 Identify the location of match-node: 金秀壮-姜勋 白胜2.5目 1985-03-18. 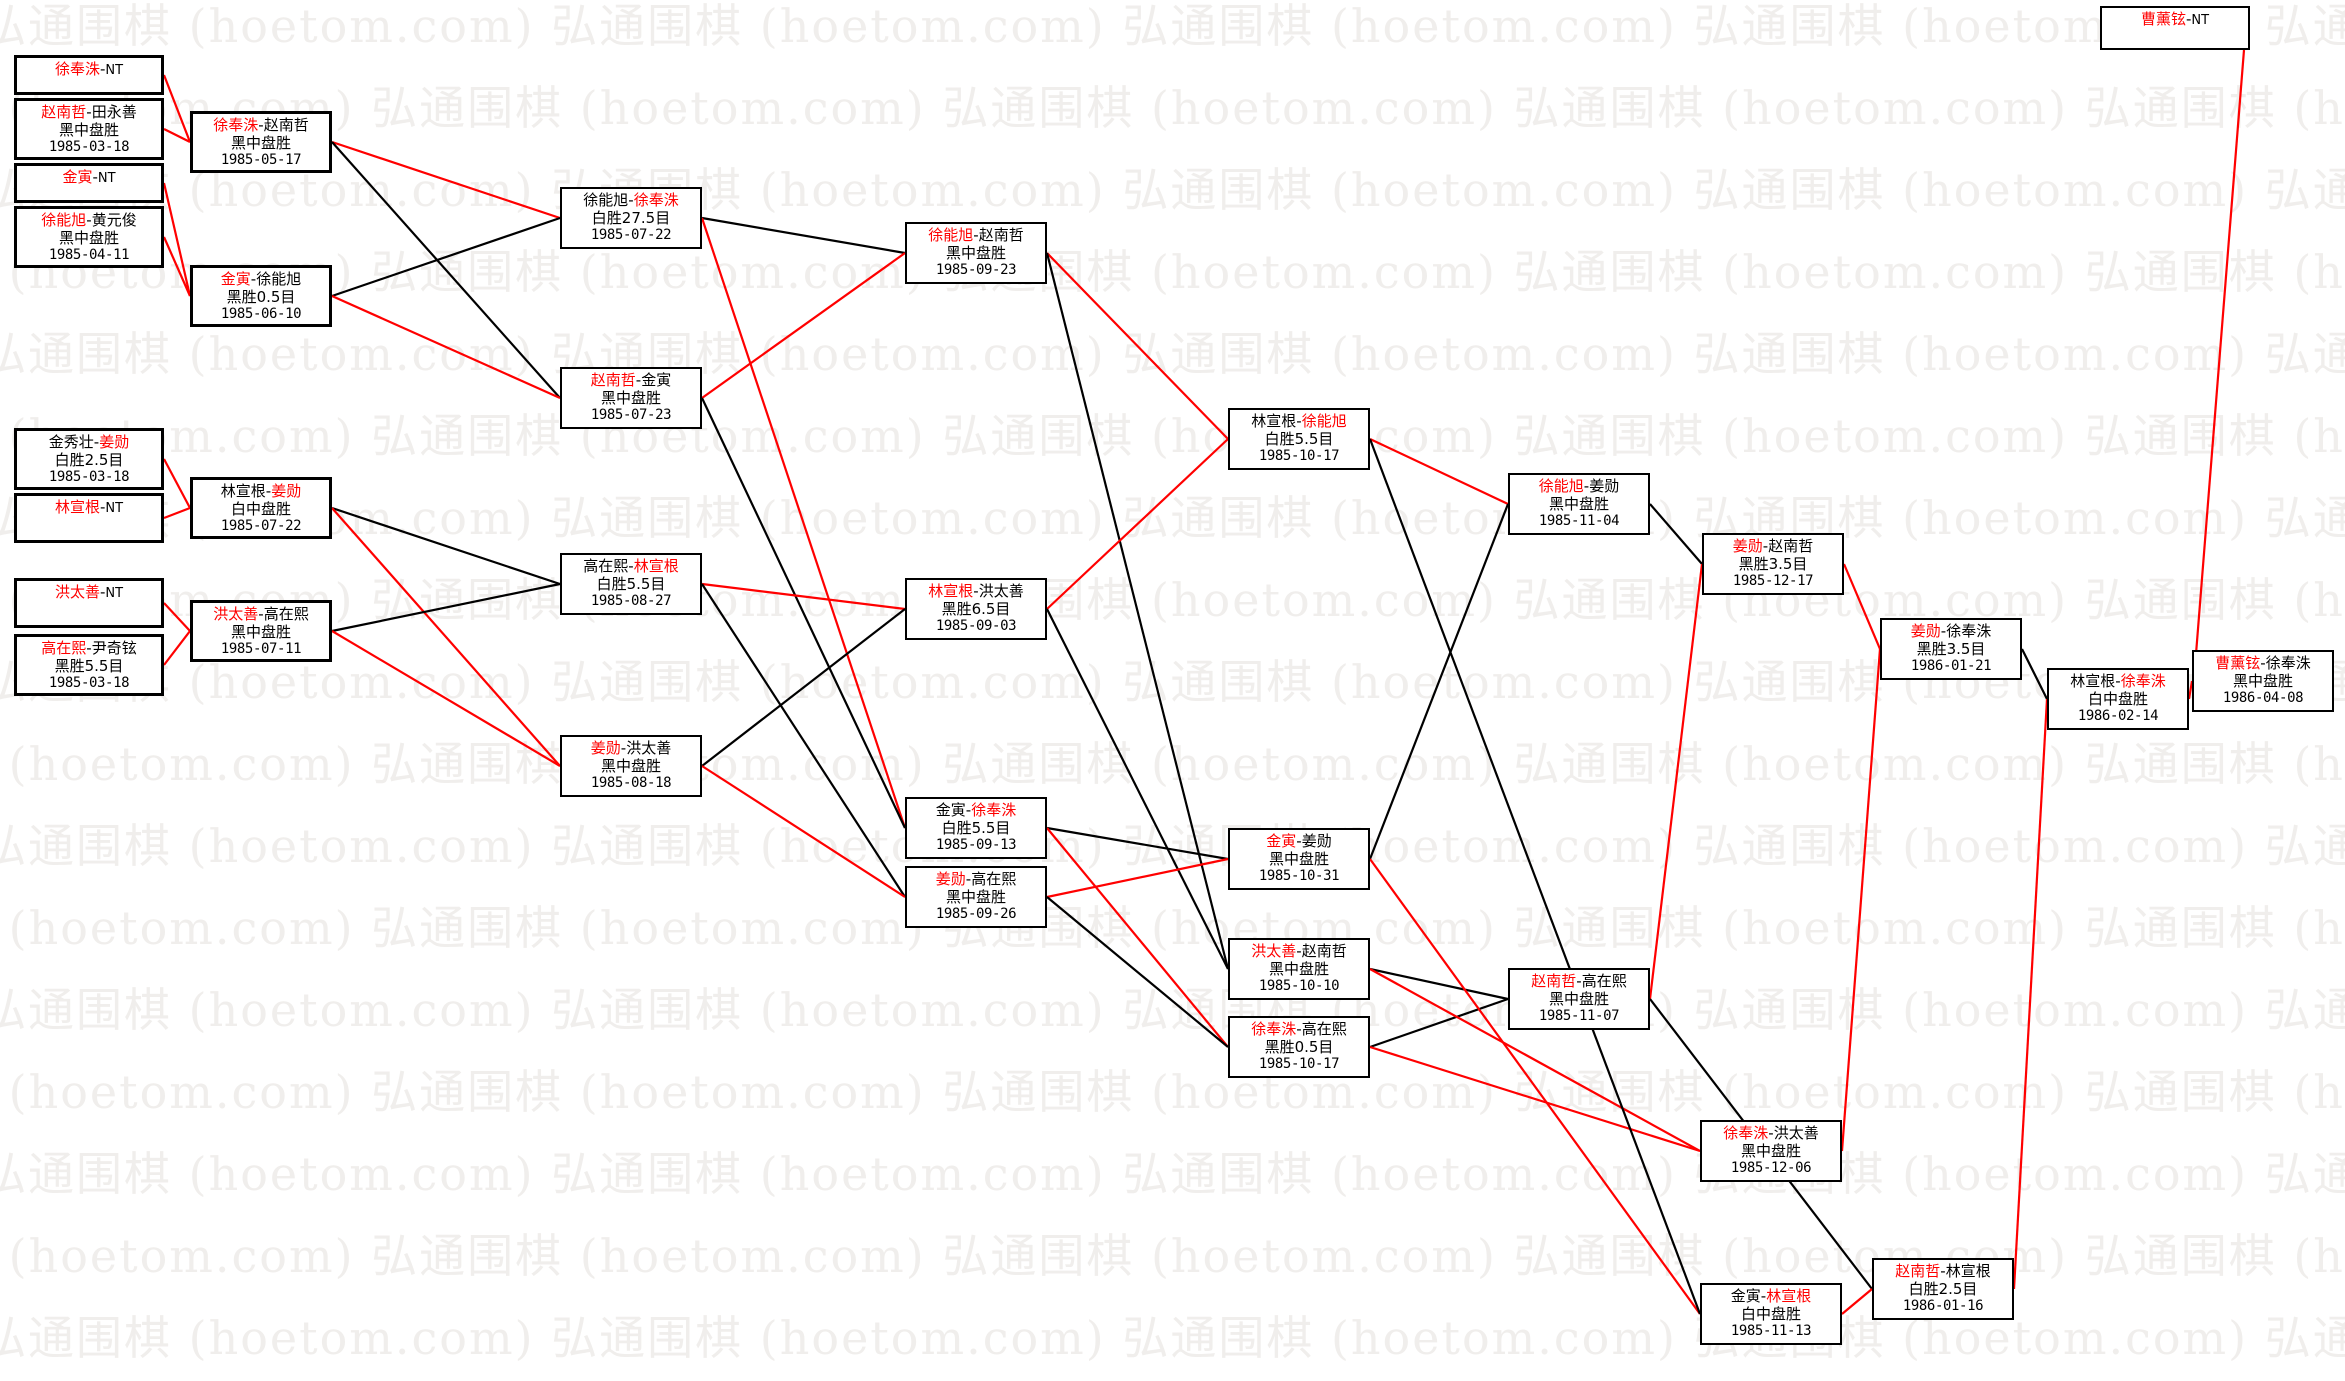
(89, 459).